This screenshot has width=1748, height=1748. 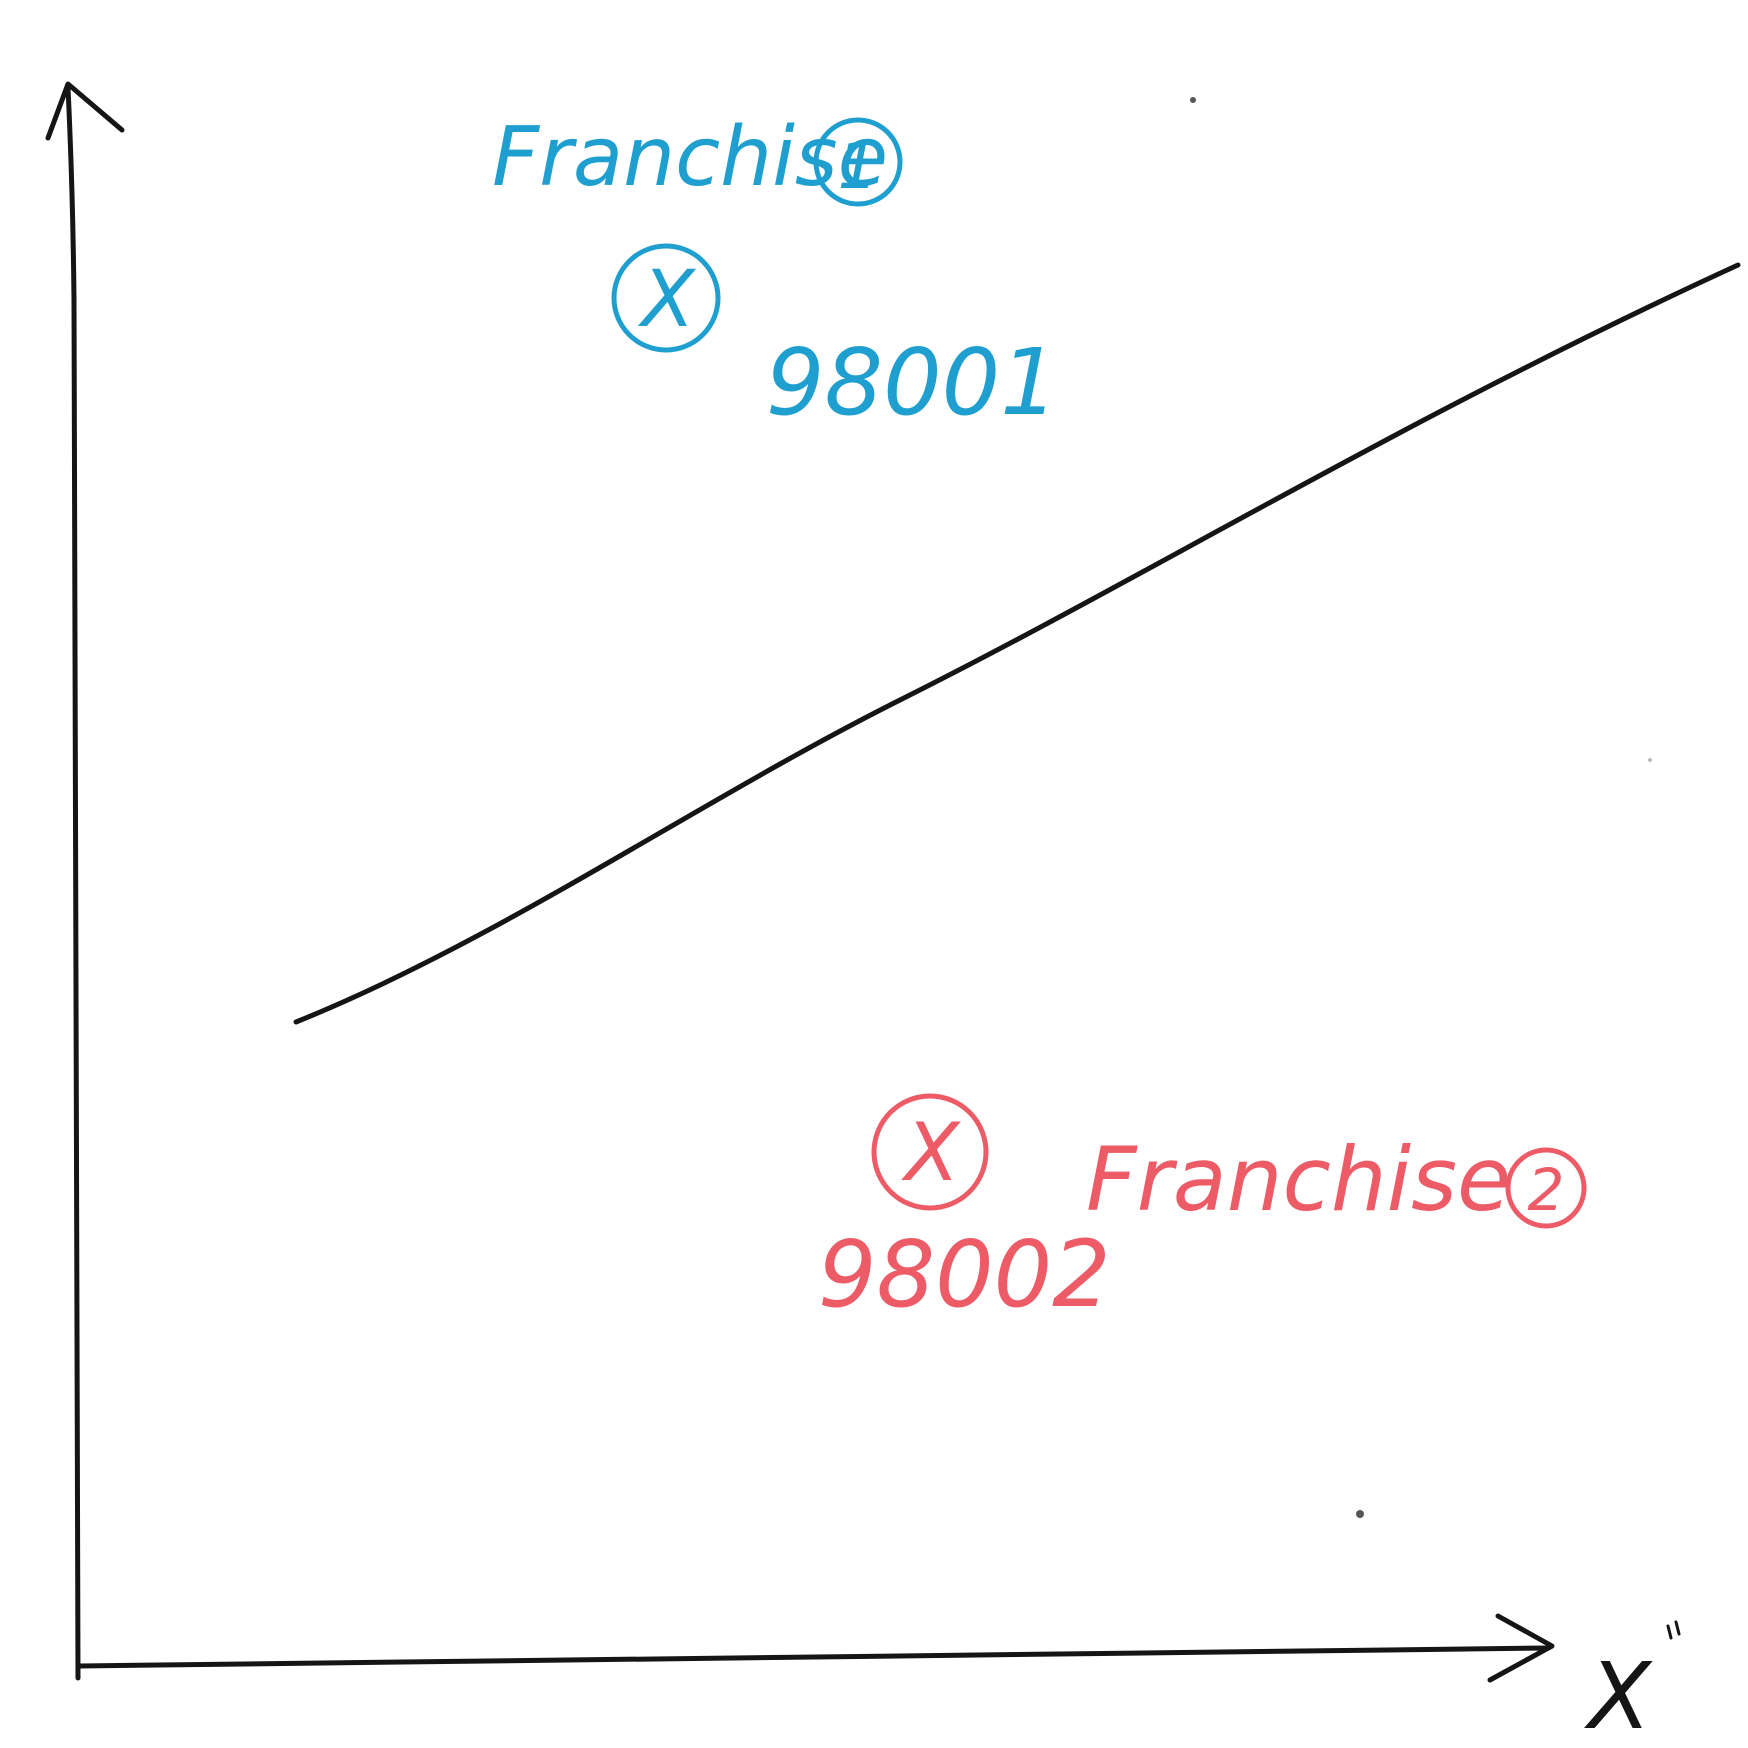 What do you see at coordinates (1673, 1630) in the screenshot?
I see `prime-mark` at bounding box center [1673, 1630].